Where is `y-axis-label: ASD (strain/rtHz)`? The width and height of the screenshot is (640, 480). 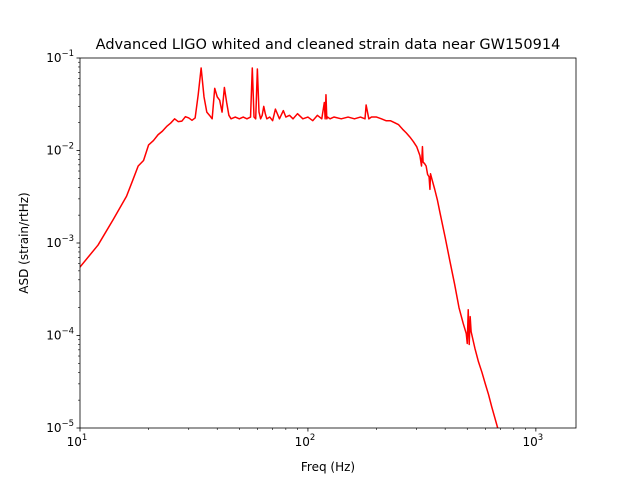 y-axis-label: ASD (strain/rtHz) is located at coordinates (24, 242).